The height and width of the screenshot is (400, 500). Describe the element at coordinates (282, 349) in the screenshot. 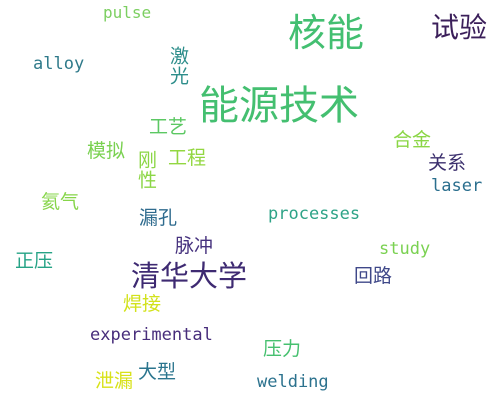

I see `word-yali: 压力` at that location.